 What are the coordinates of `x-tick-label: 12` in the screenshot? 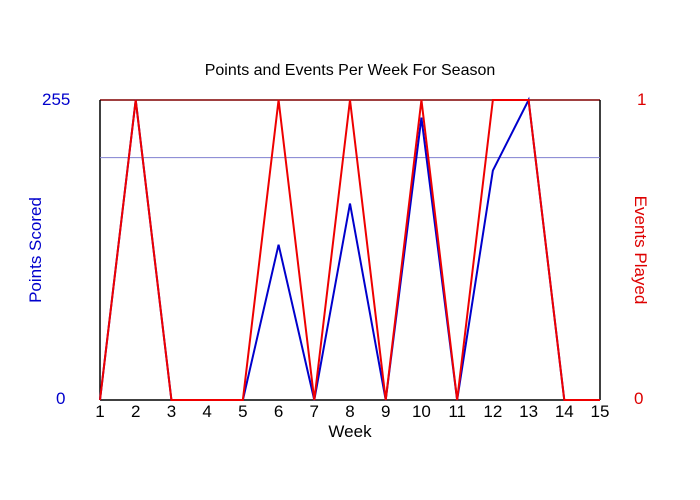 It's located at (492, 411).